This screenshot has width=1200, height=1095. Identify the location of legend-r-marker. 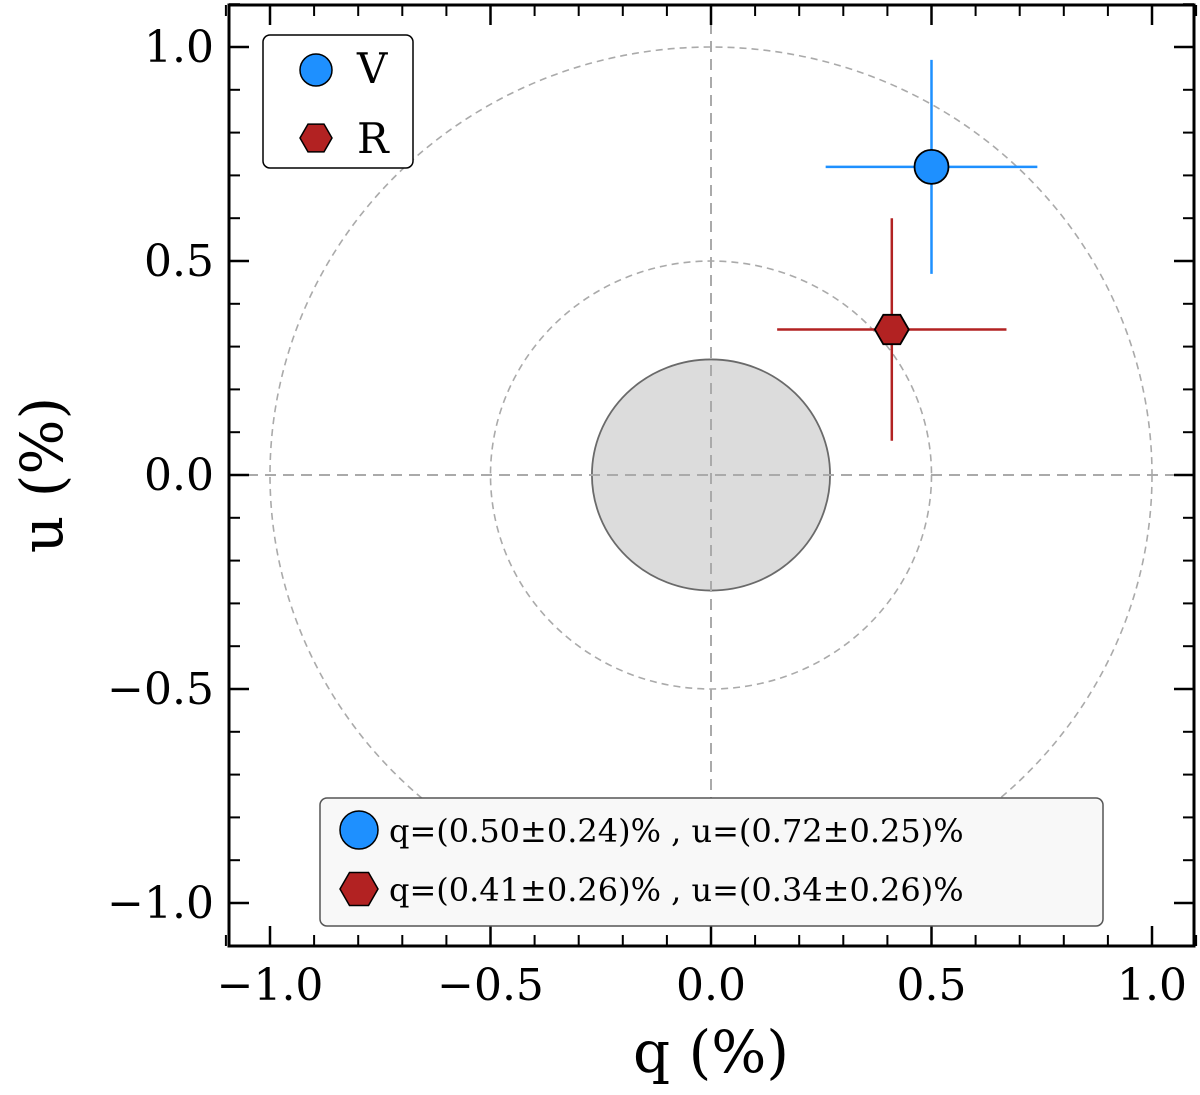
(316, 138).